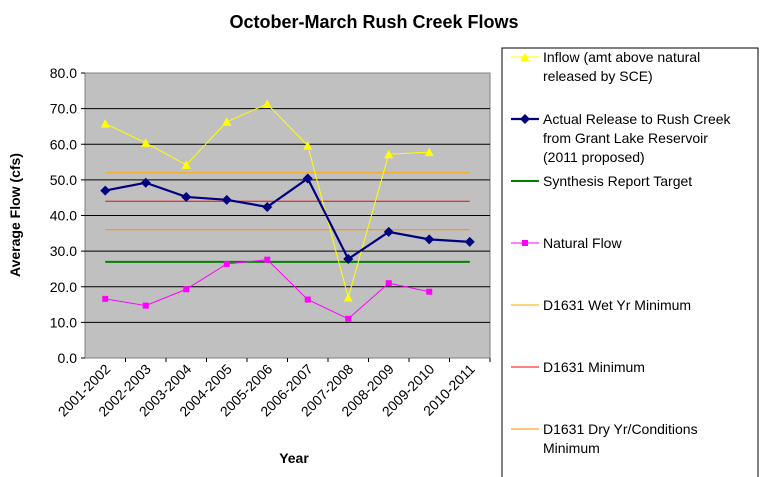  Describe the element at coordinates (625, 138) in the screenshot. I see `legend-label: from Grant Lake Reservoir` at that location.